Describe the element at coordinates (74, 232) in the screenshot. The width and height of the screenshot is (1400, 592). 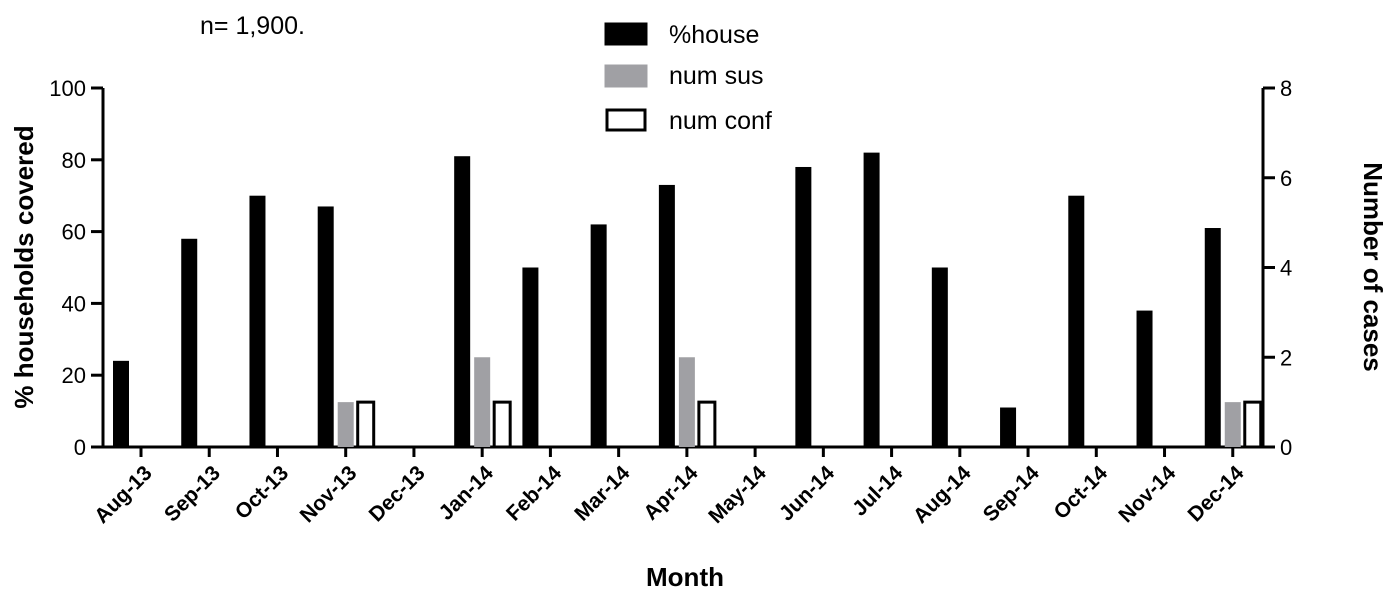
I see `y-tick-label: 60` at that location.